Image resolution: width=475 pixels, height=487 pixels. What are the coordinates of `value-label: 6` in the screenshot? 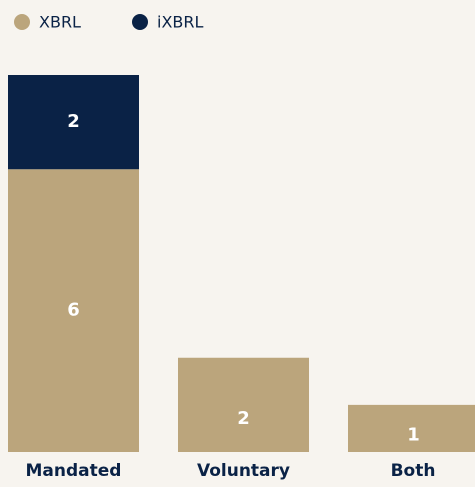 It's located at (73, 310).